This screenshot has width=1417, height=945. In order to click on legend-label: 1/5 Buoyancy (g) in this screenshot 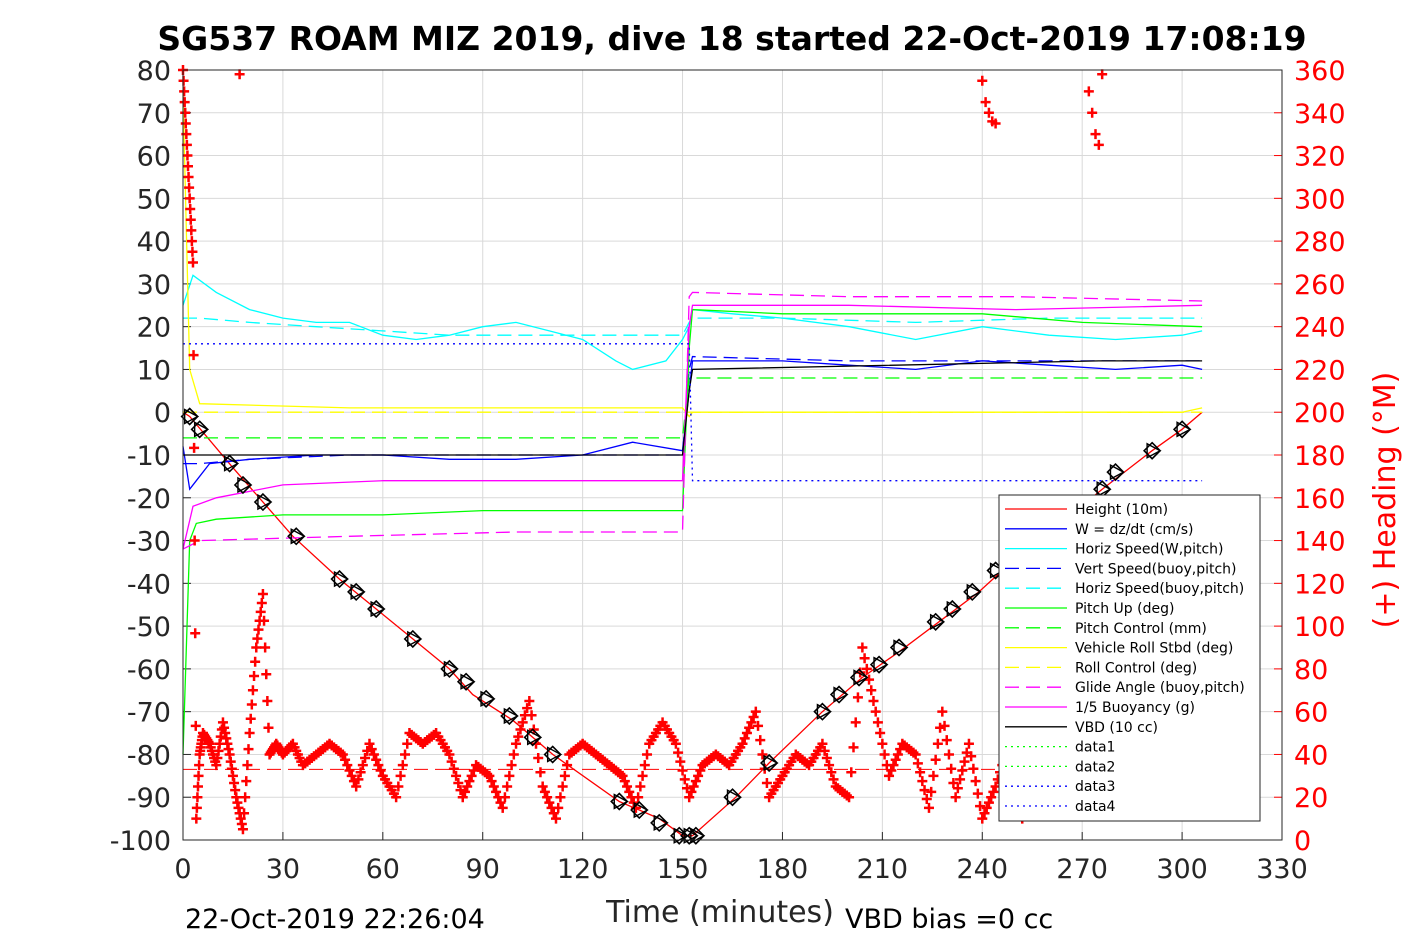, I will do `click(1135, 708)`.